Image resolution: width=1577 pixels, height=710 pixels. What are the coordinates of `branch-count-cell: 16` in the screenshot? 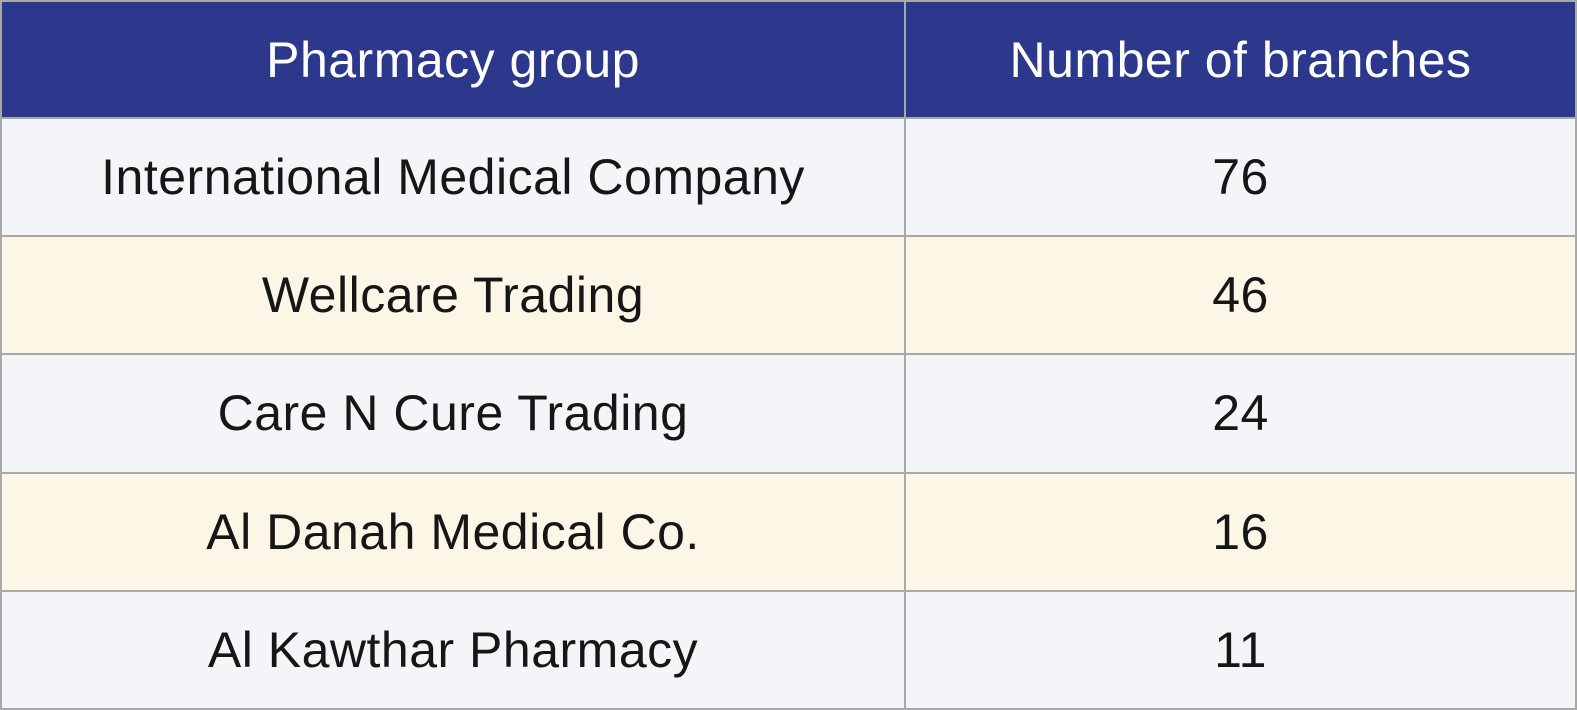 It's located at (1240, 531).